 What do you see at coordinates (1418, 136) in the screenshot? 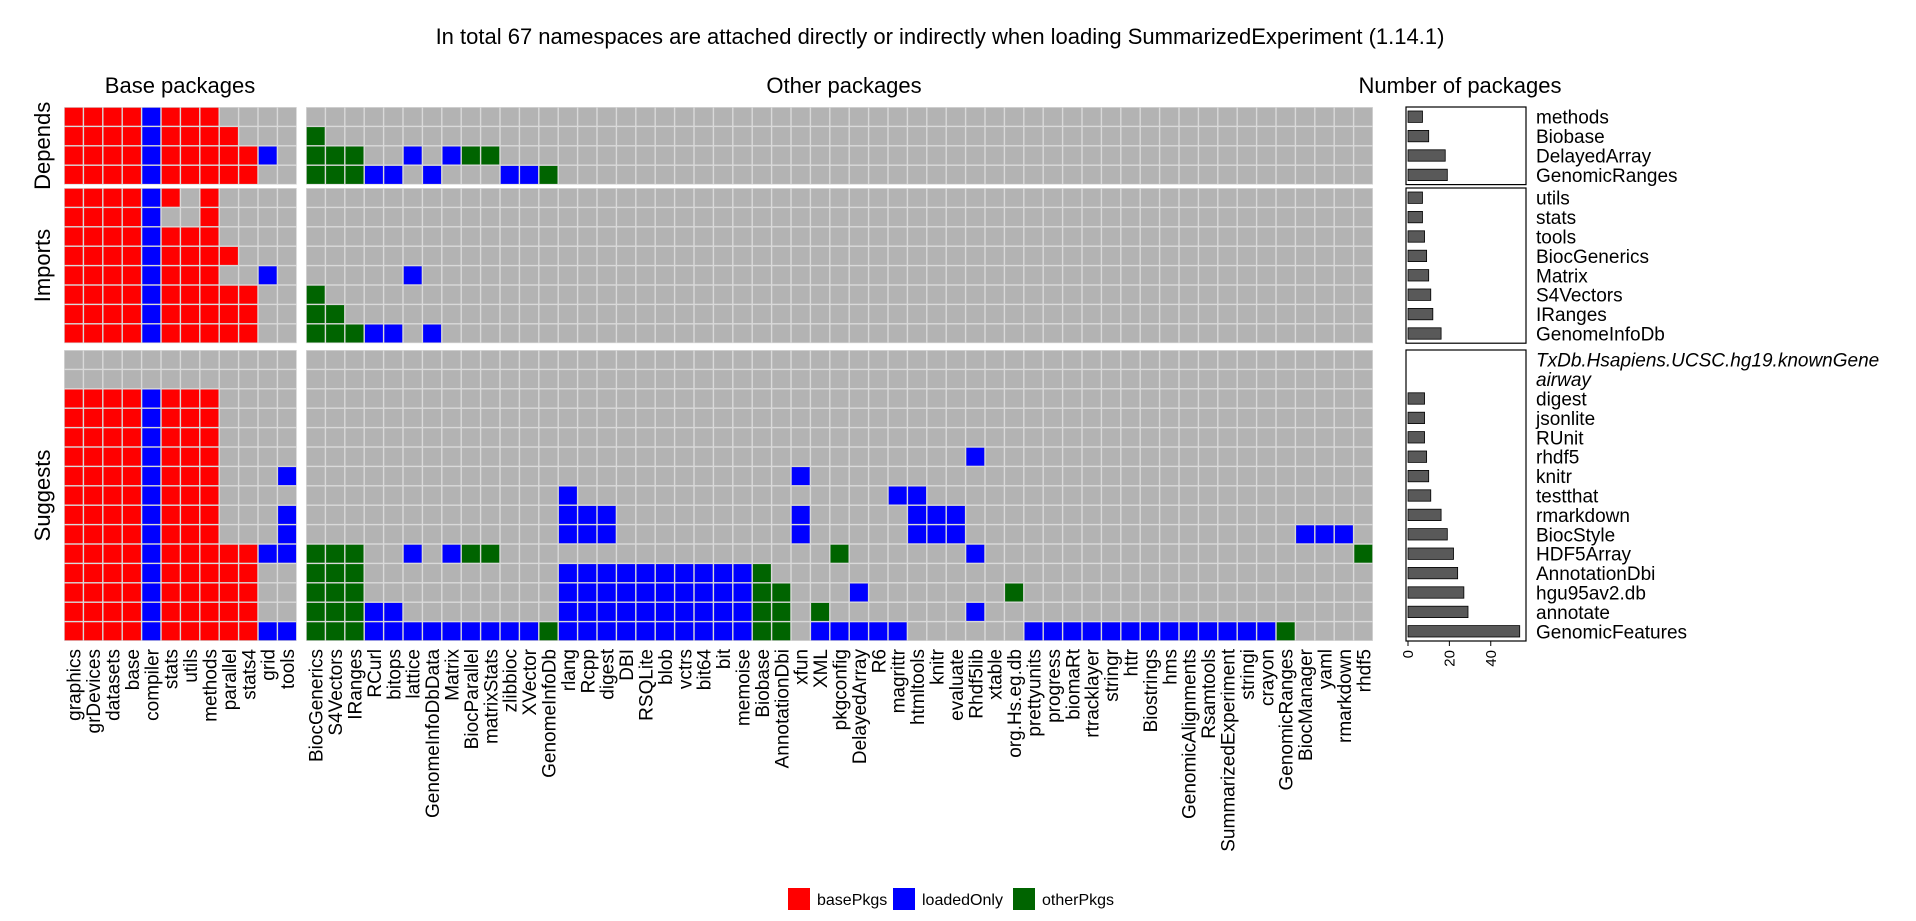
I see `count-bar` at bounding box center [1418, 136].